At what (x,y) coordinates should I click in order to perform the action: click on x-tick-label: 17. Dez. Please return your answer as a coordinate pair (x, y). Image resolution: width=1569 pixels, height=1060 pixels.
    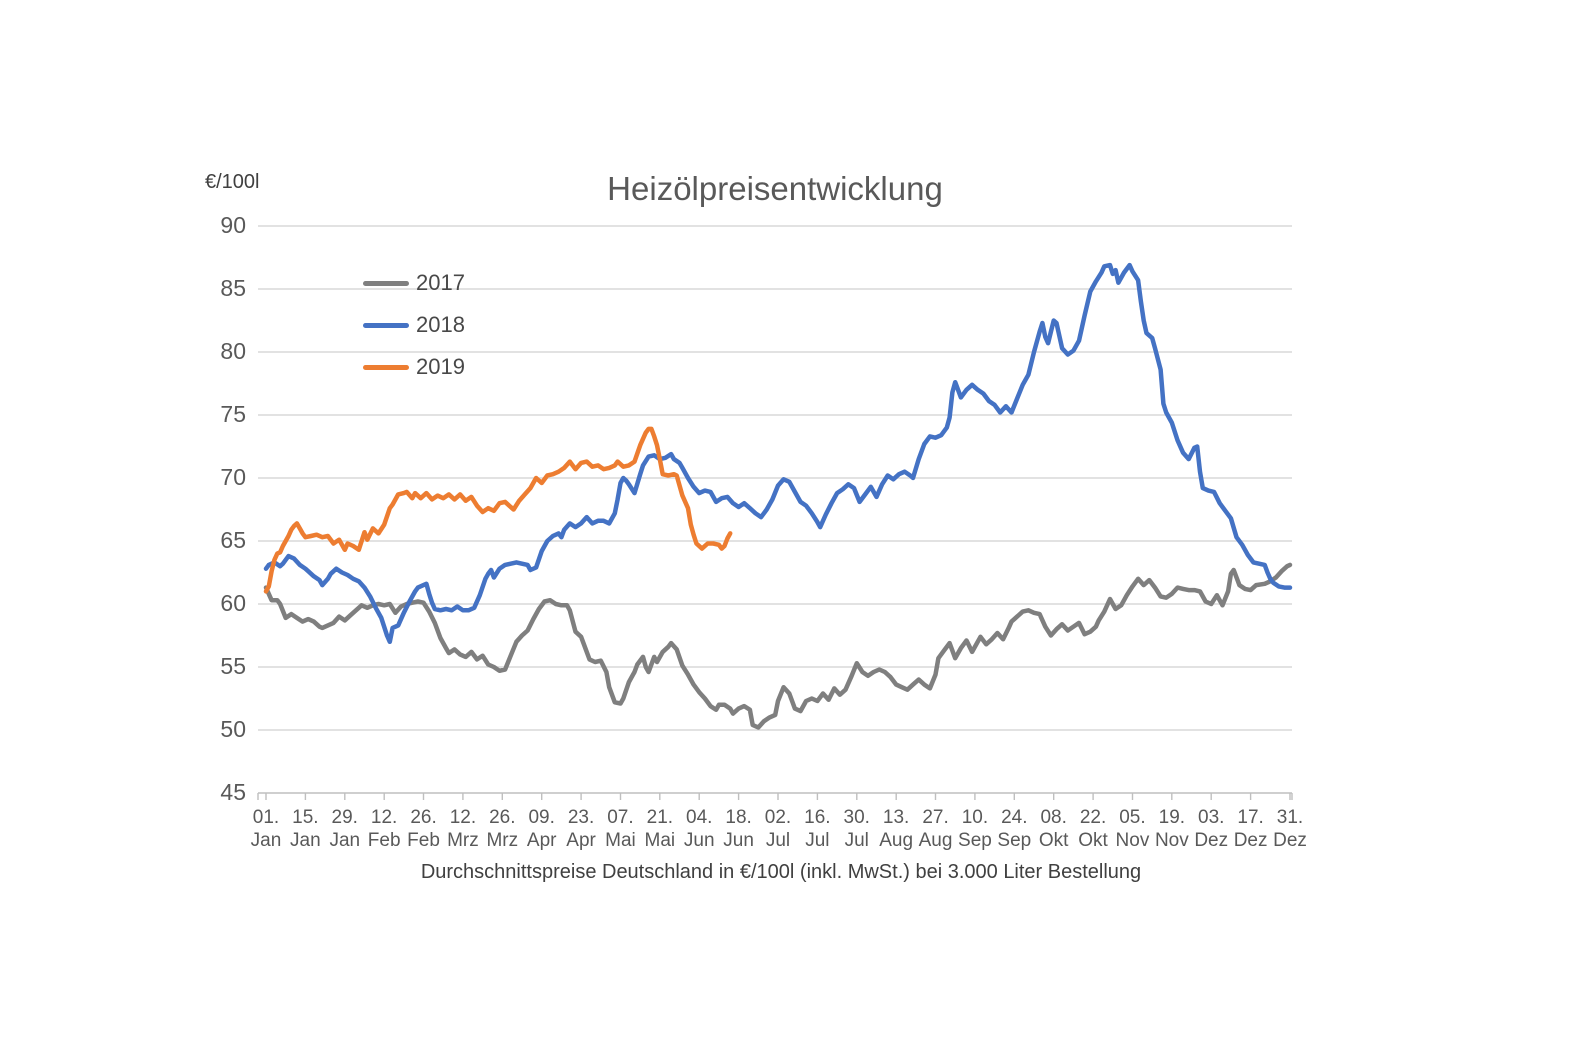
    Looking at the image, I should click on (1250, 829).